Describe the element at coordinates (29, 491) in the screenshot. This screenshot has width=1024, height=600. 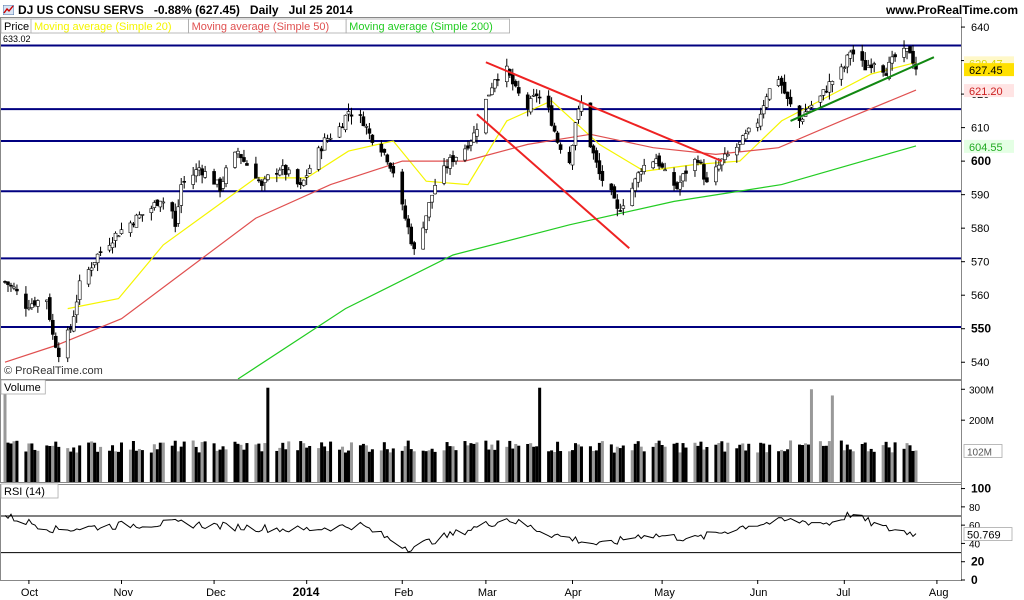
I see `rsi-panel-label-box` at that location.